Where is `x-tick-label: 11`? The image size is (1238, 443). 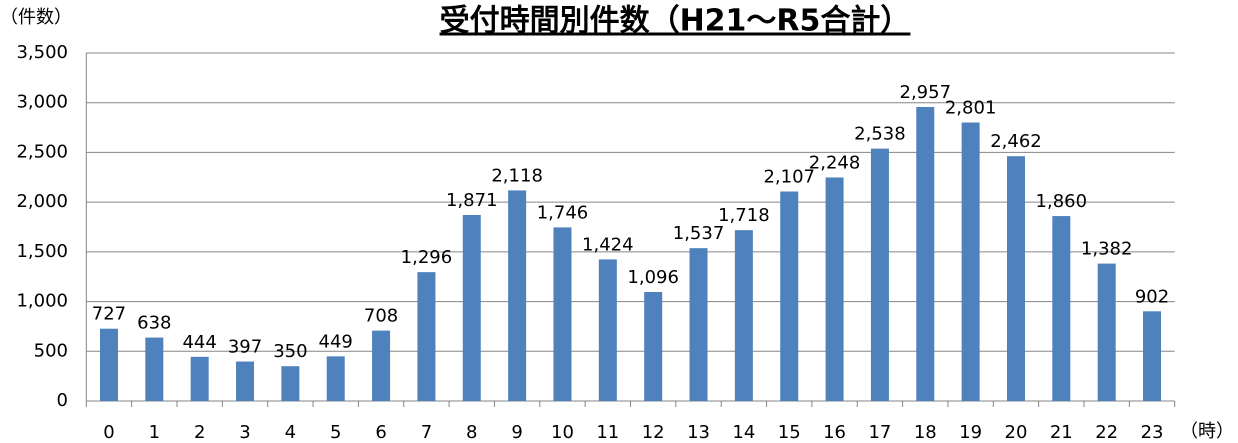 x-tick-label: 11 is located at coordinates (607, 432).